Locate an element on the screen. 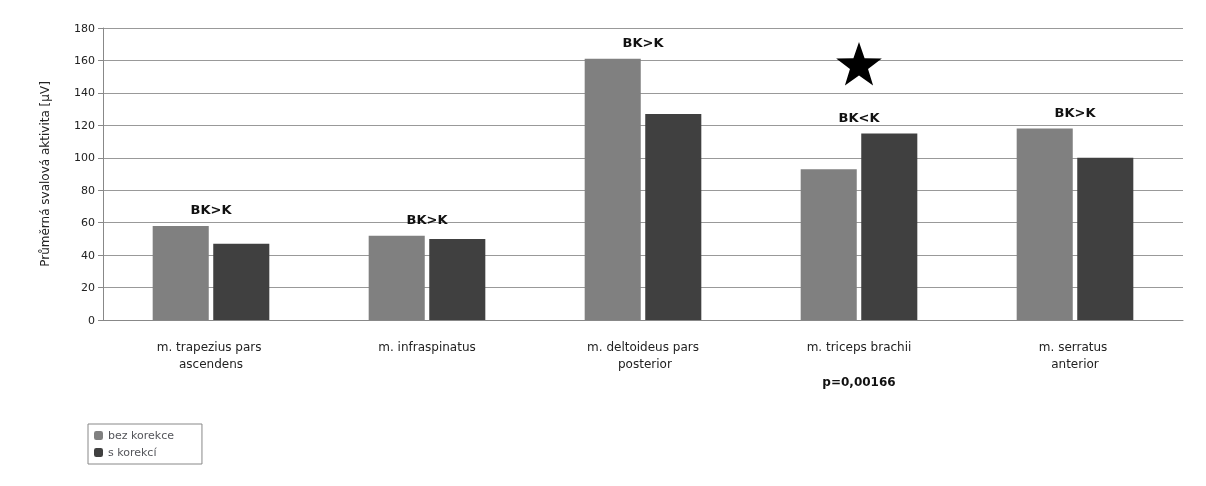  y-tick-label: 20 is located at coordinates (88, 288).